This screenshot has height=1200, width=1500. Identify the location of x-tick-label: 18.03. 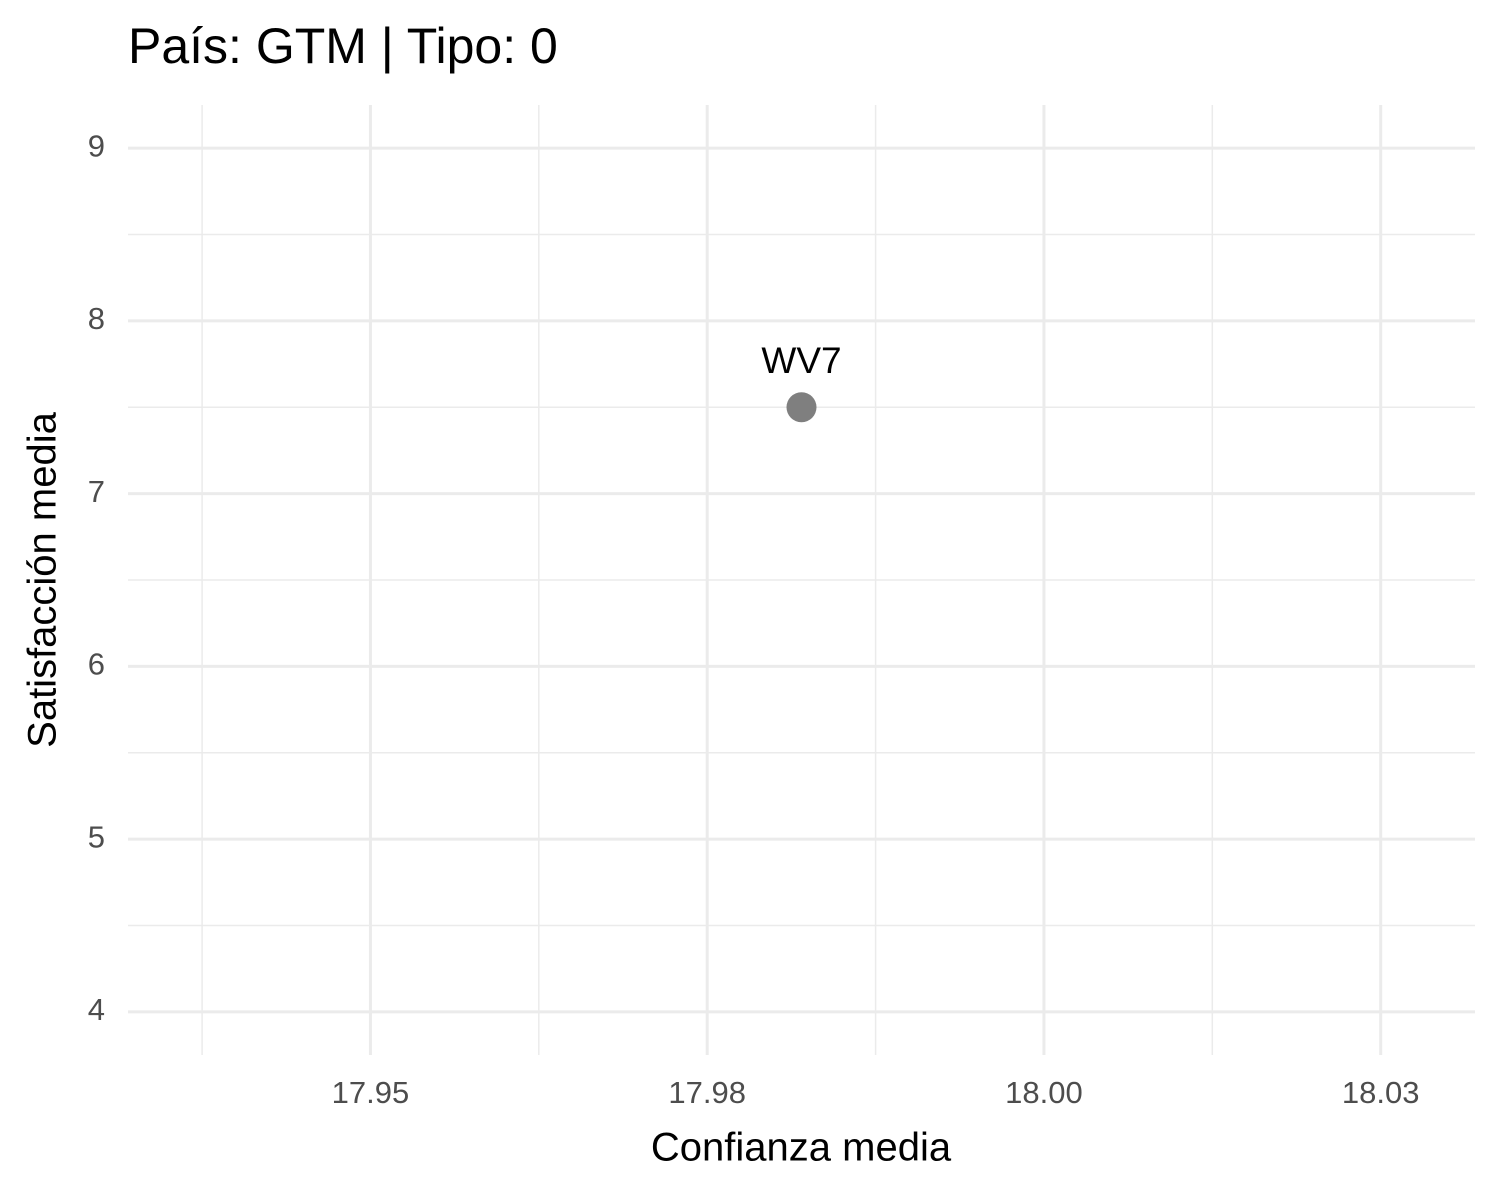
(1381, 1092).